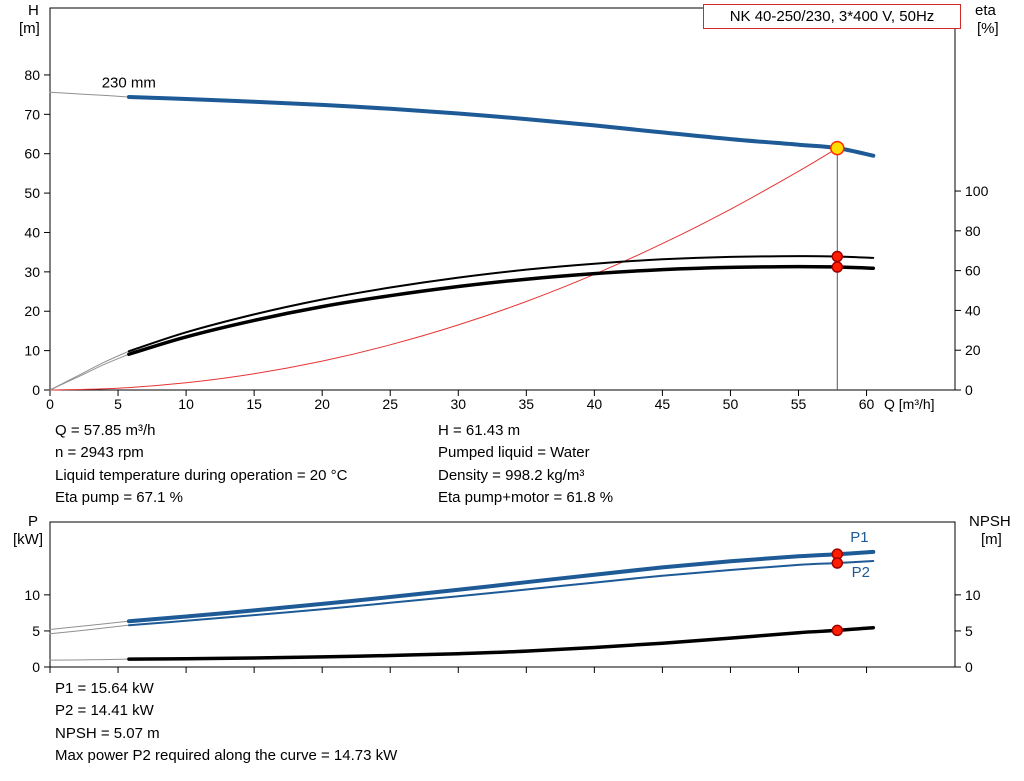  I want to click on info-line-flow: Q = 57.85 m³/h, so click(105, 430).